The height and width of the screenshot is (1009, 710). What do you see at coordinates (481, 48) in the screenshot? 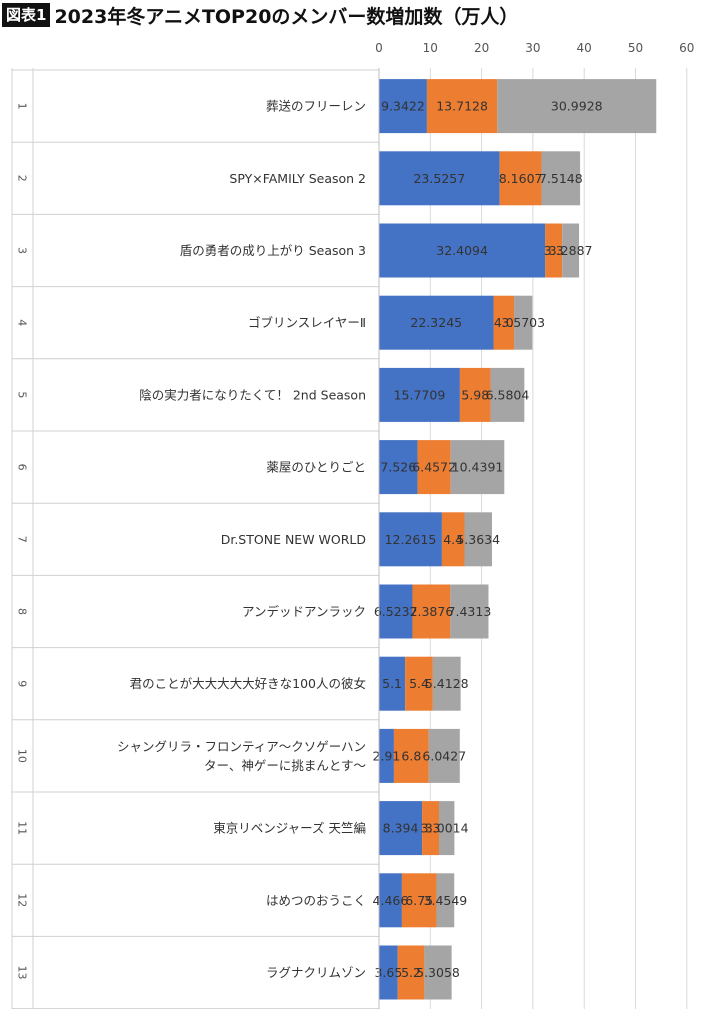
I see `x-tick-label: 20` at bounding box center [481, 48].